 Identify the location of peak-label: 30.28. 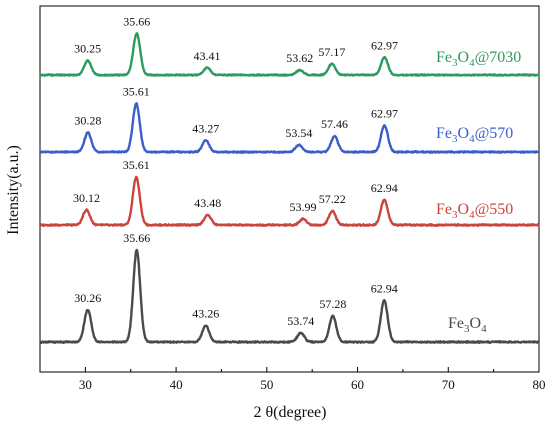
(87, 121).